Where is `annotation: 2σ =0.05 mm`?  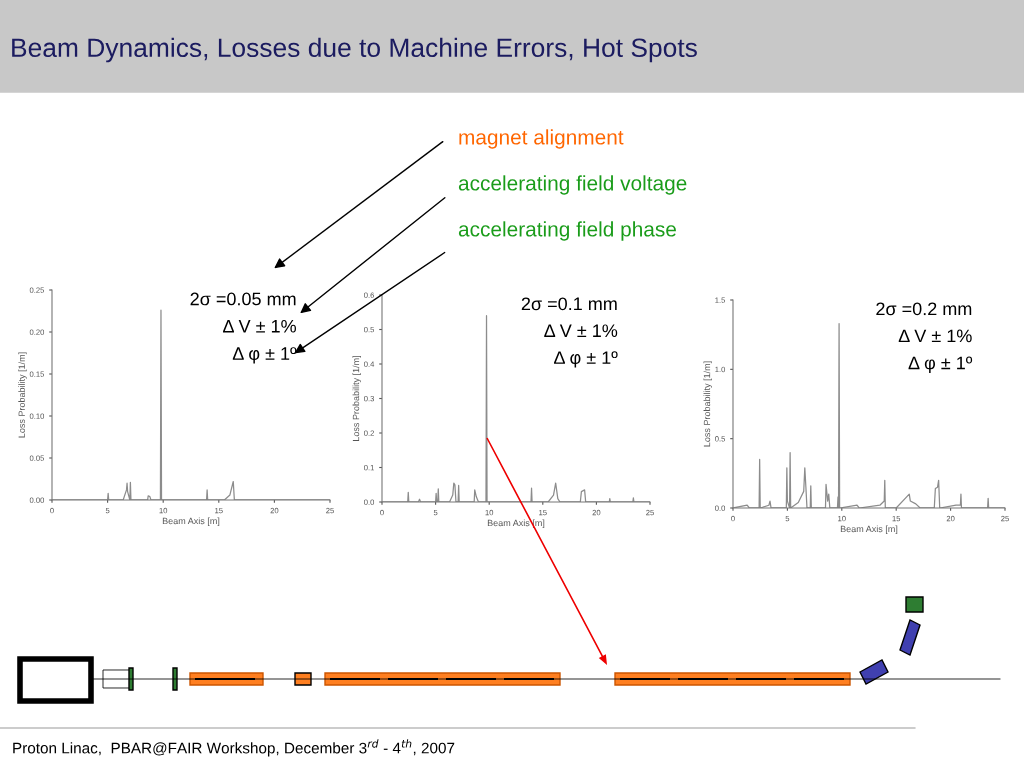 annotation: 2σ =0.05 mm is located at coordinates (243, 299).